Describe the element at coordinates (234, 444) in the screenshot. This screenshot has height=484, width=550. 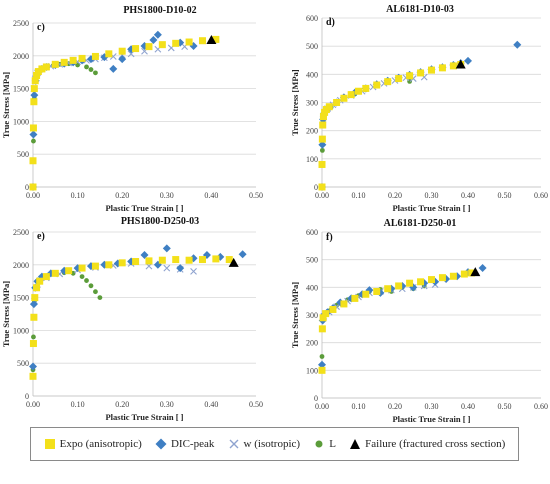
I see `legend-cross-marker` at that location.